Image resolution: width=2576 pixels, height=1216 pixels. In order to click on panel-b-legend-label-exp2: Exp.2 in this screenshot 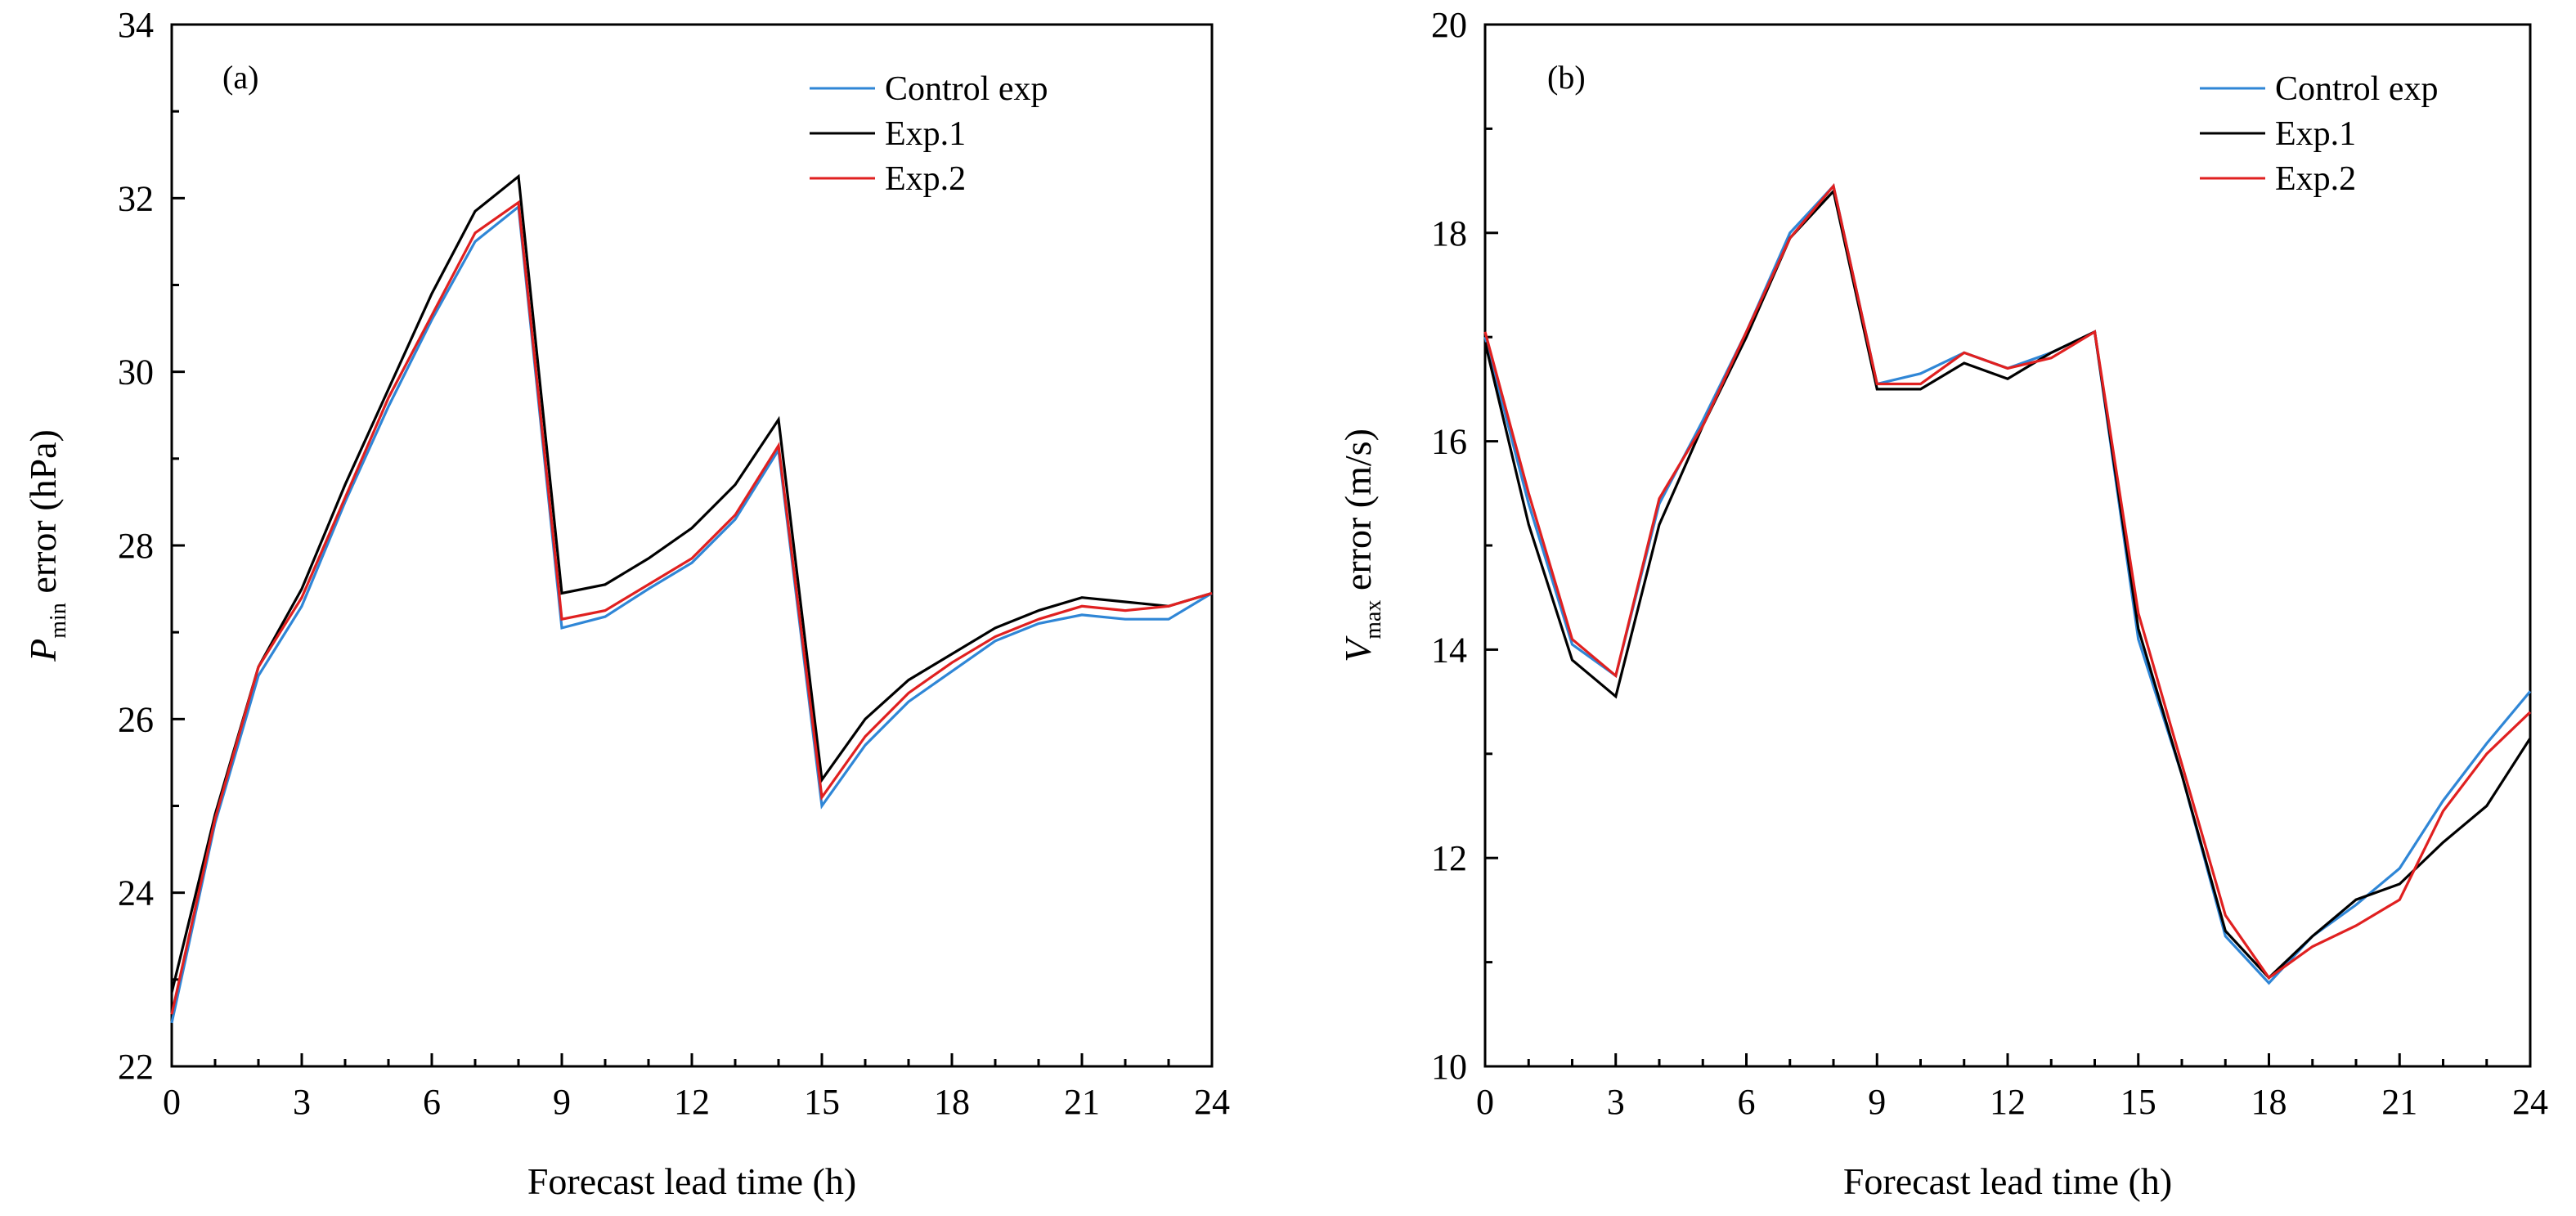, I will do `click(2315, 179)`.